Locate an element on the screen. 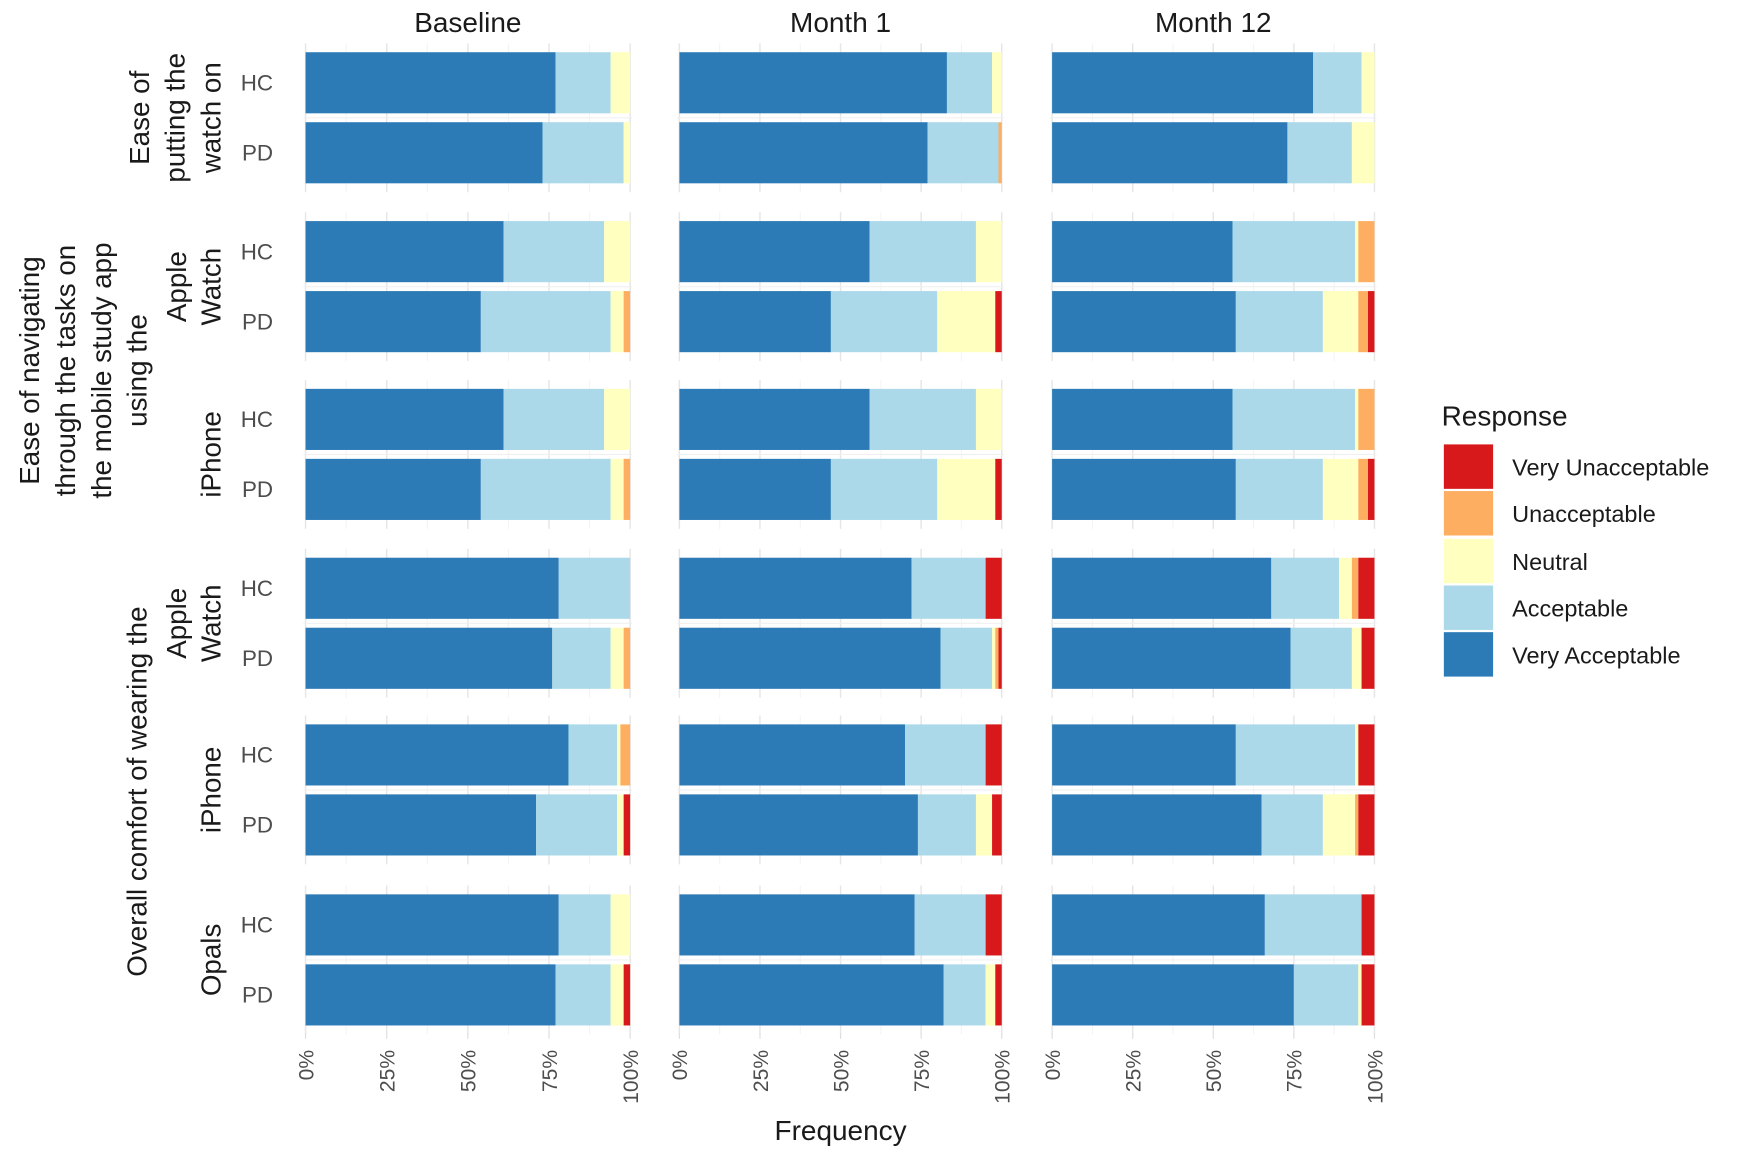  legend-label: Acceptable is located at coordinates (1570, 609).